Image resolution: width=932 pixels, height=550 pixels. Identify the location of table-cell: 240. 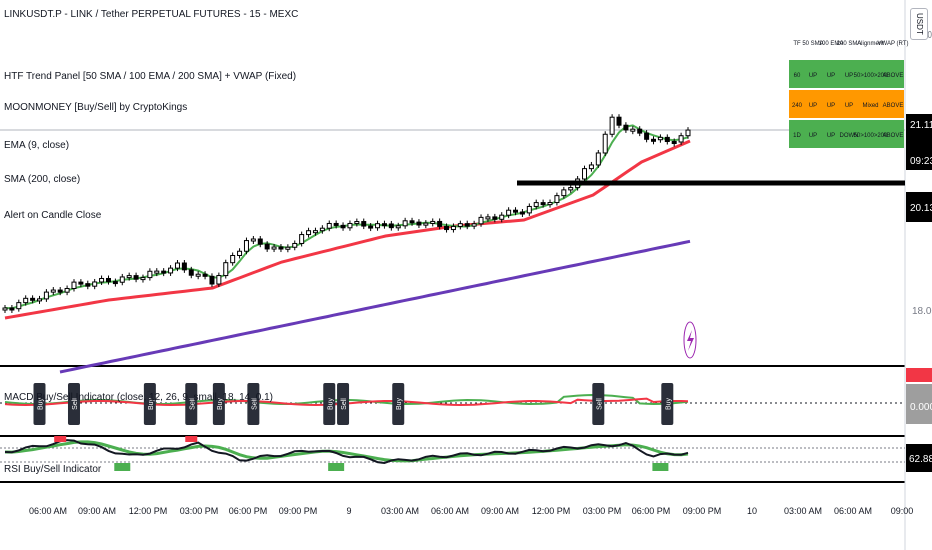
(797, 106).